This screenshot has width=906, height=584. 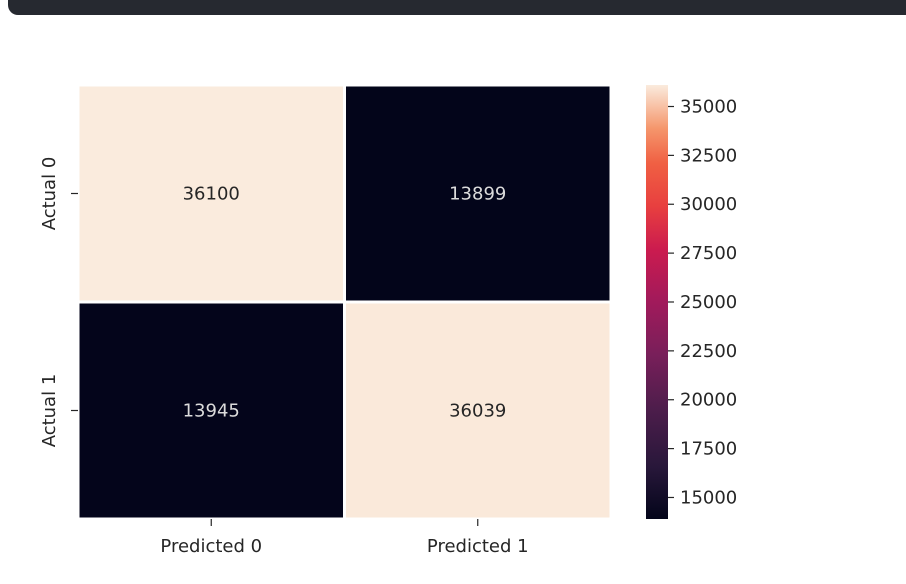 I want to click on colorbar, so click(x=657, y=302).